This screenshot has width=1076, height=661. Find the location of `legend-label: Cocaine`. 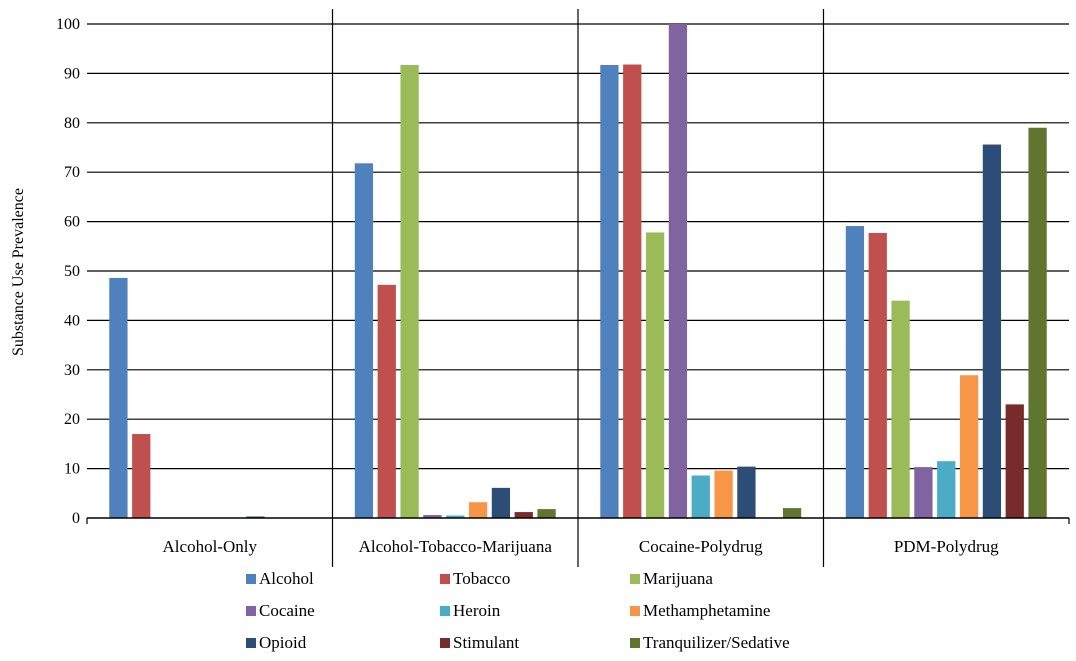

legend-label: Cocaine is located at coordinates (287, 610).